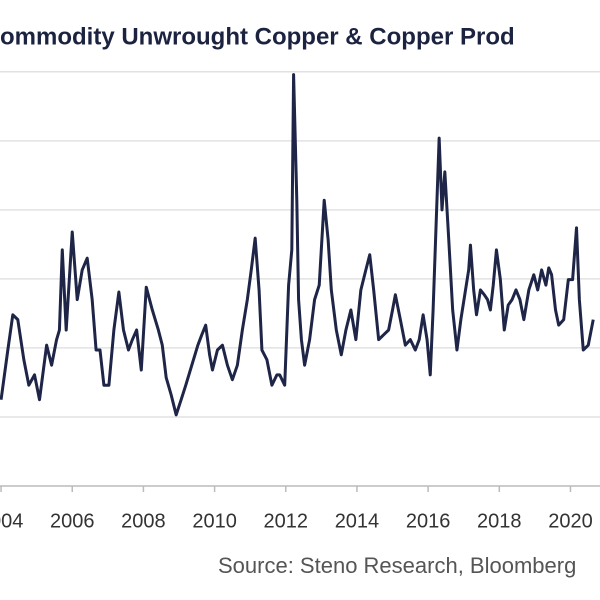  Describe the element at coordinates (357, 521) in the screenshot. I see `x-tick-label: 2014` at that location.